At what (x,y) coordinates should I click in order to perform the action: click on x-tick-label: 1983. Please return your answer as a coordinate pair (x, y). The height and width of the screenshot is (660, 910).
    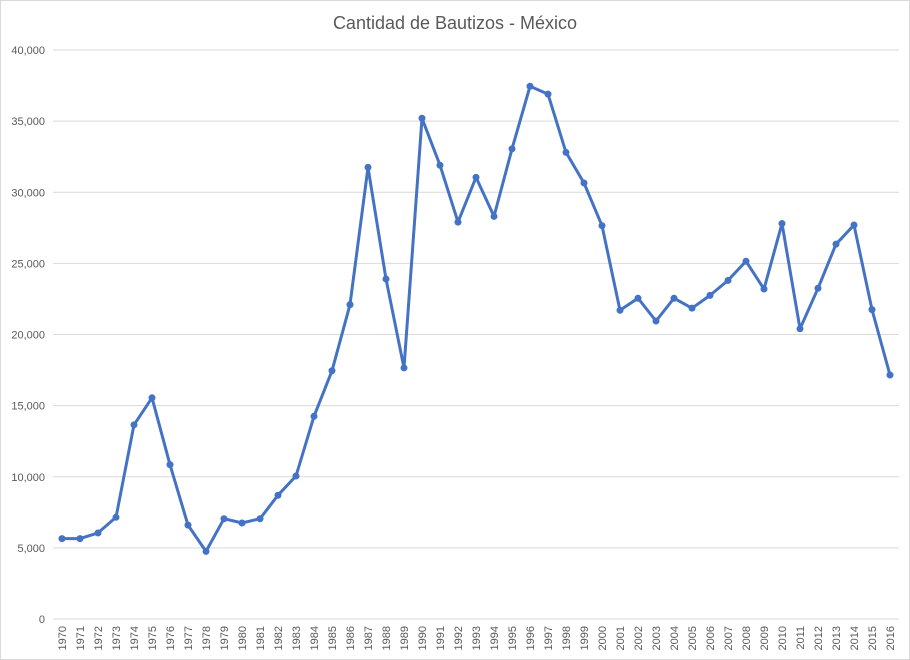
    Looking at the image, I should click on (297, 638).